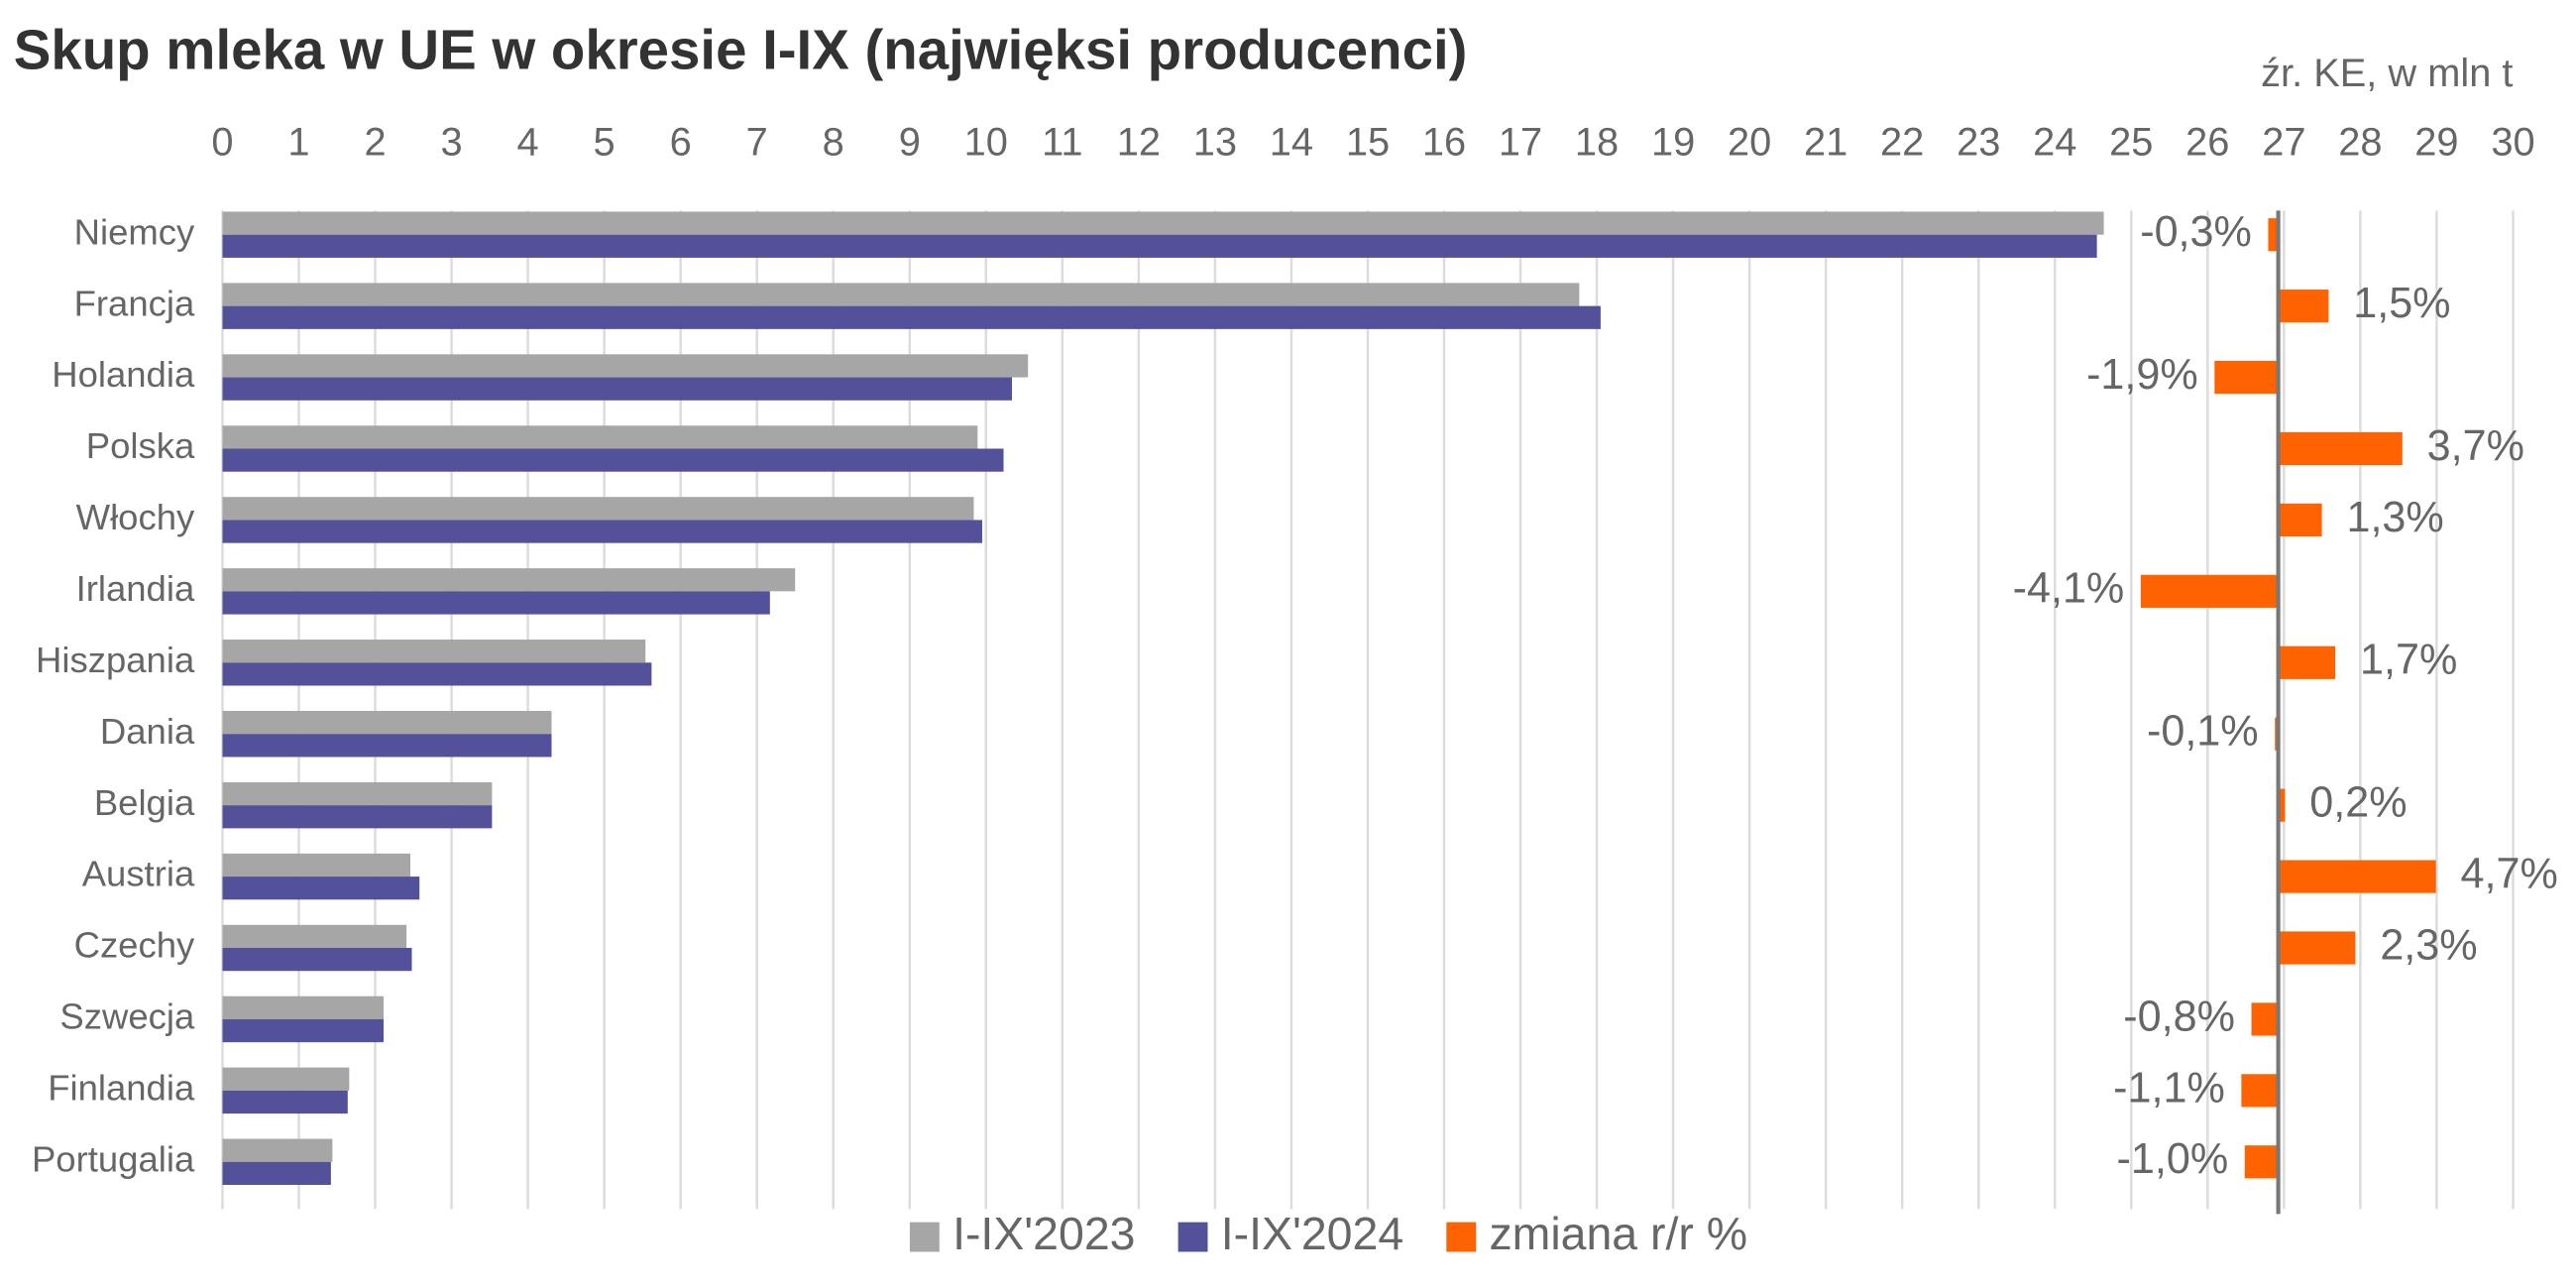 Image resolution: width=2576 pixels, height=1288 pixels. Describe the element at coordinates (138, 874) in the screenshot. I see `y-tick-label: Austria` at that location.